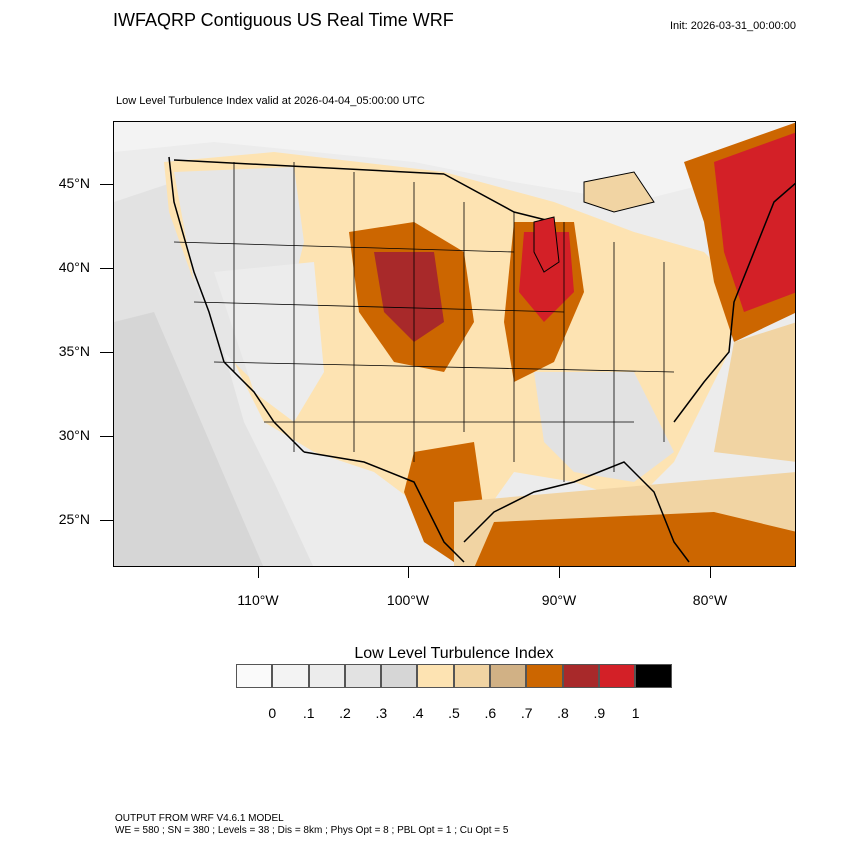 The image size is (850, 850). Describe the element at coordinates (384, 507) in the screenshot. I see `southern-border` at that location.